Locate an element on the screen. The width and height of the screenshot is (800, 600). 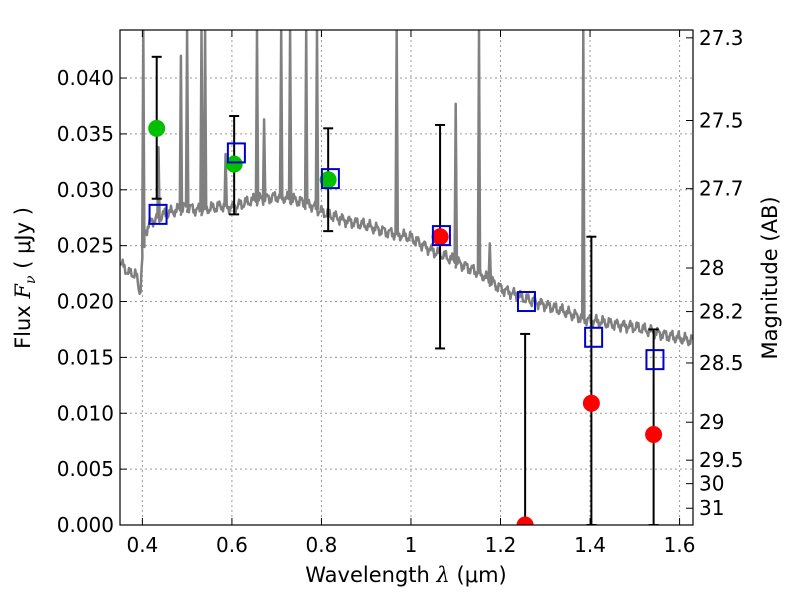
y2-tick-label: 28.5 is located at coordinates (721, 363).